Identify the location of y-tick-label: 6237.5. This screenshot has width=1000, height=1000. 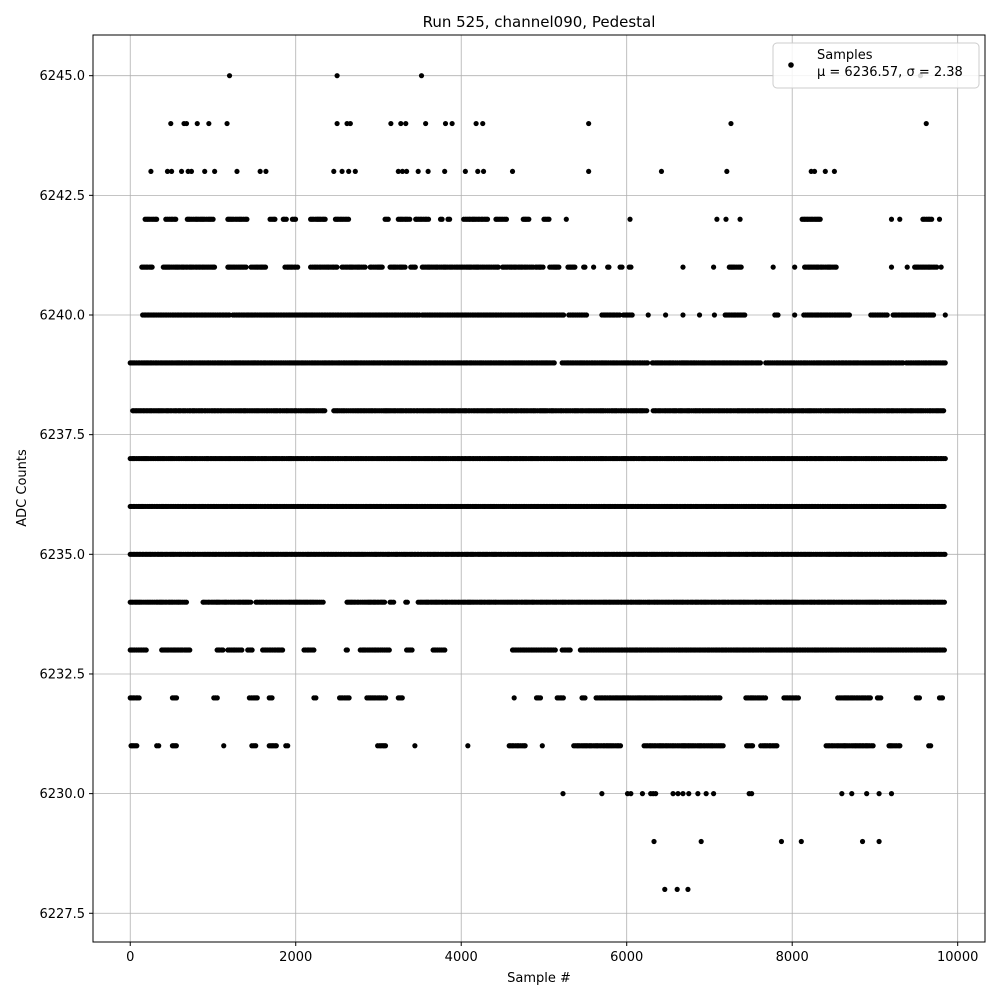
(63, 435).